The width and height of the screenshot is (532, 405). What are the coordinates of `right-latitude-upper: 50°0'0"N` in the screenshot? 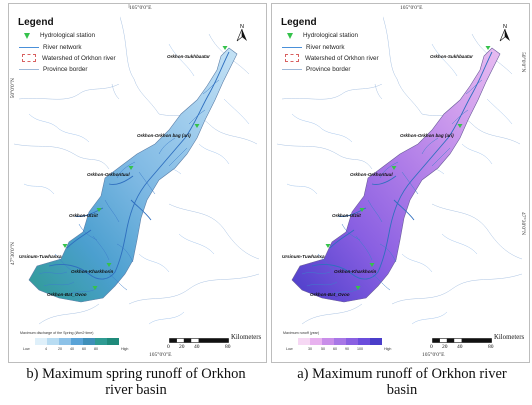 It's located at (523, 62).